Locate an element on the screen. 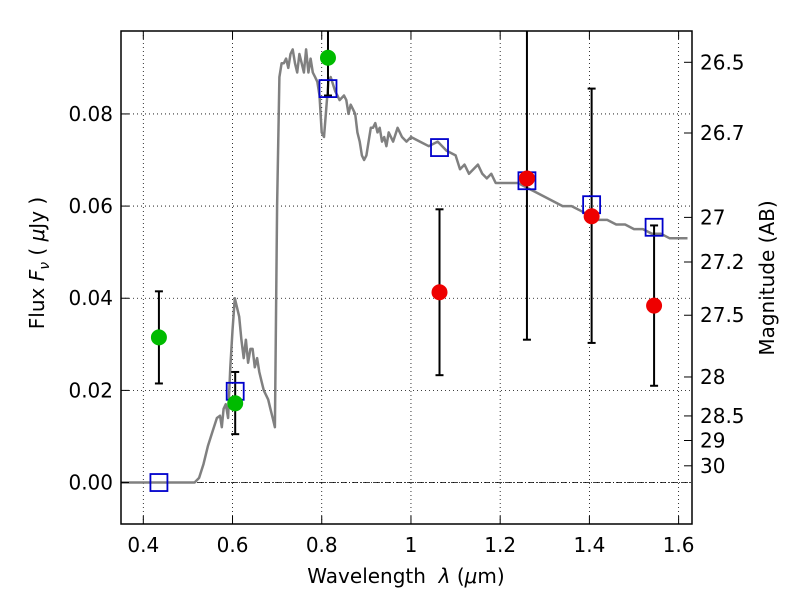 This screenshot has height=600, width=800. x-tick-label: 1 is located at coordinates (411, 545).